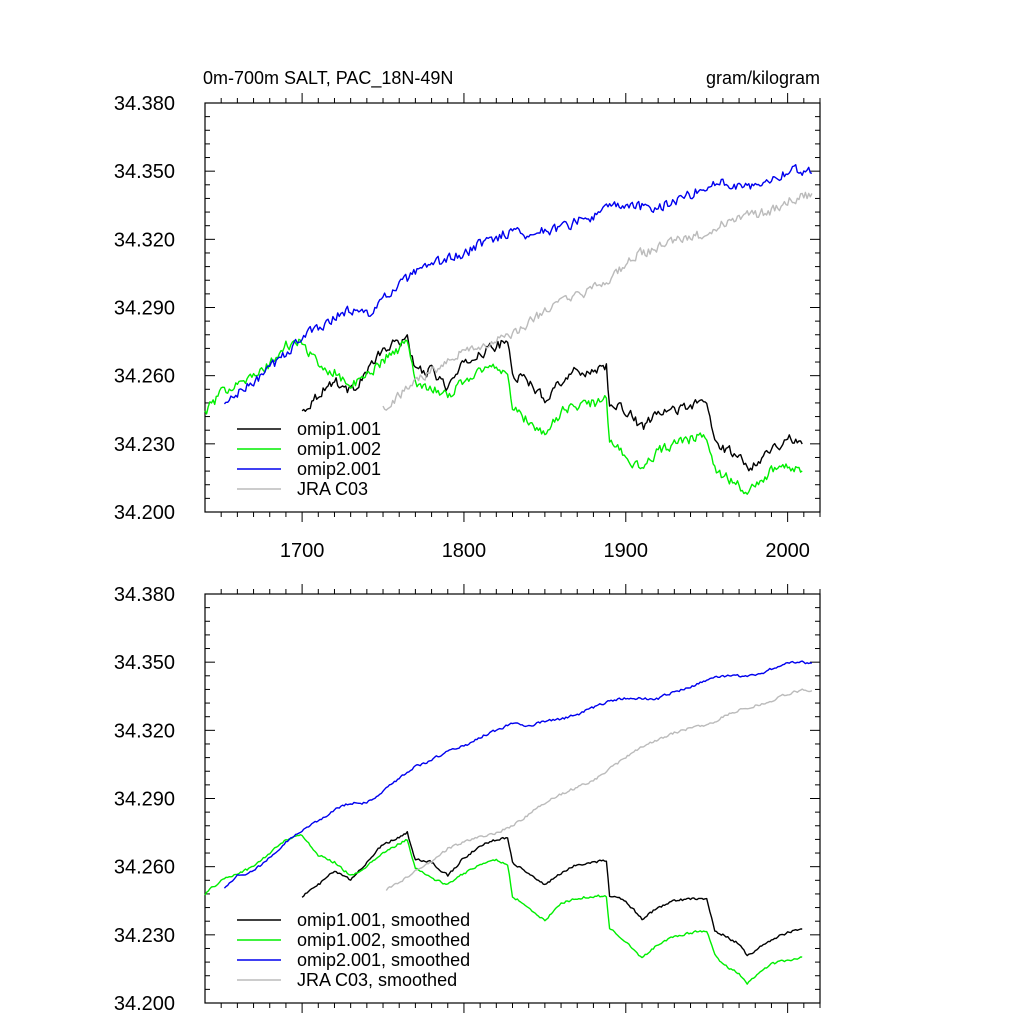 The image size is (1024, 1024). Describe the element at coordinates (626, 551) in the screenshot. I see `x-tick-label: 1900` at that location.